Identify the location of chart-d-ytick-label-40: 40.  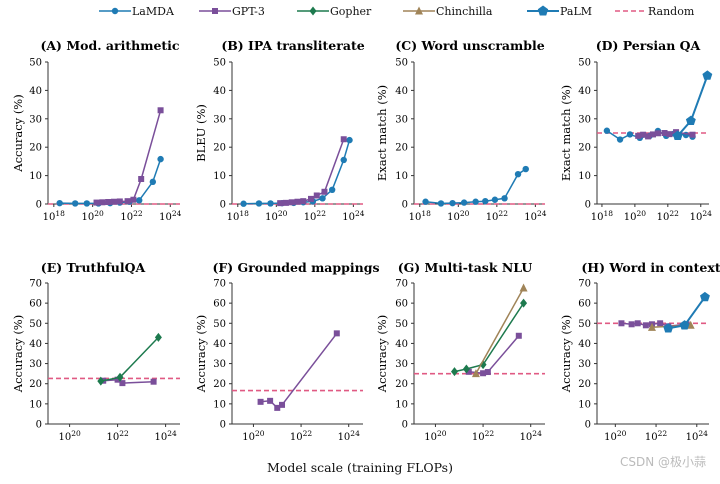
(584, 91).